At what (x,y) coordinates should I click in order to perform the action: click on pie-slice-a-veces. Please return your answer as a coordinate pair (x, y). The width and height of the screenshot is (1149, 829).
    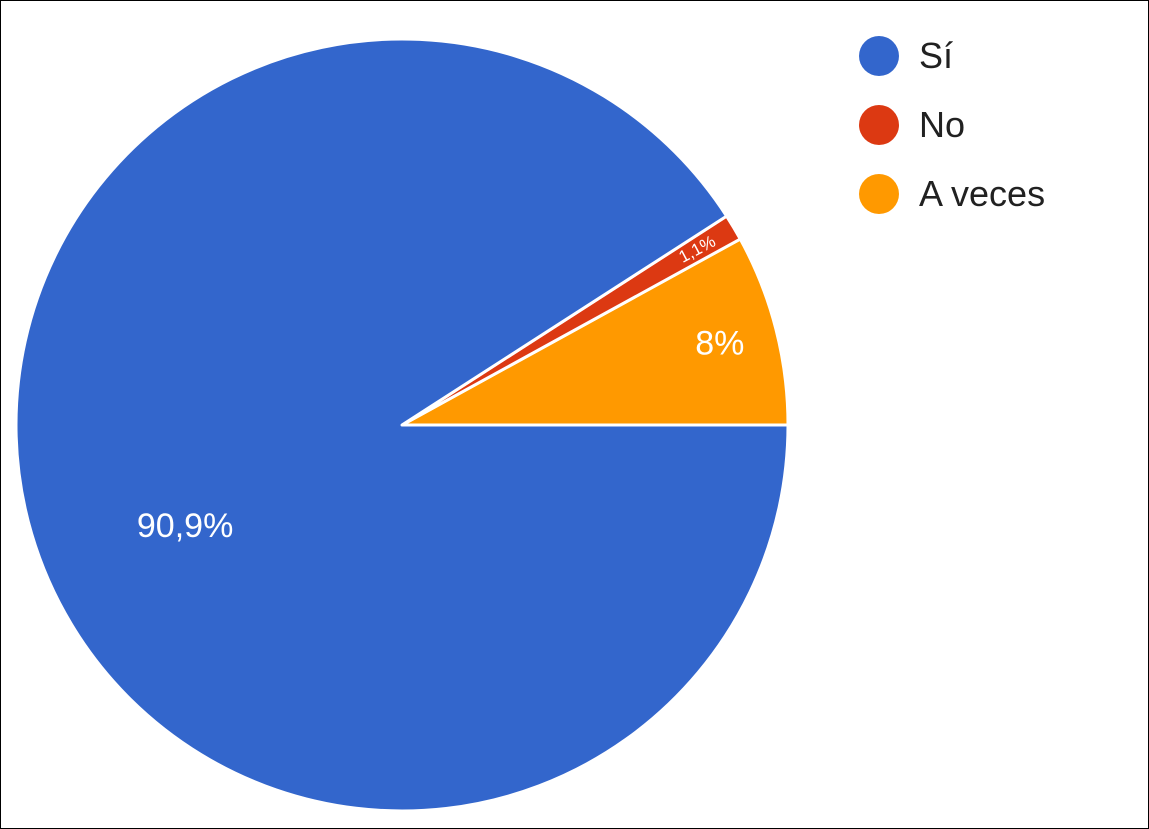
    Looking at the image, I should click on (595, 332).